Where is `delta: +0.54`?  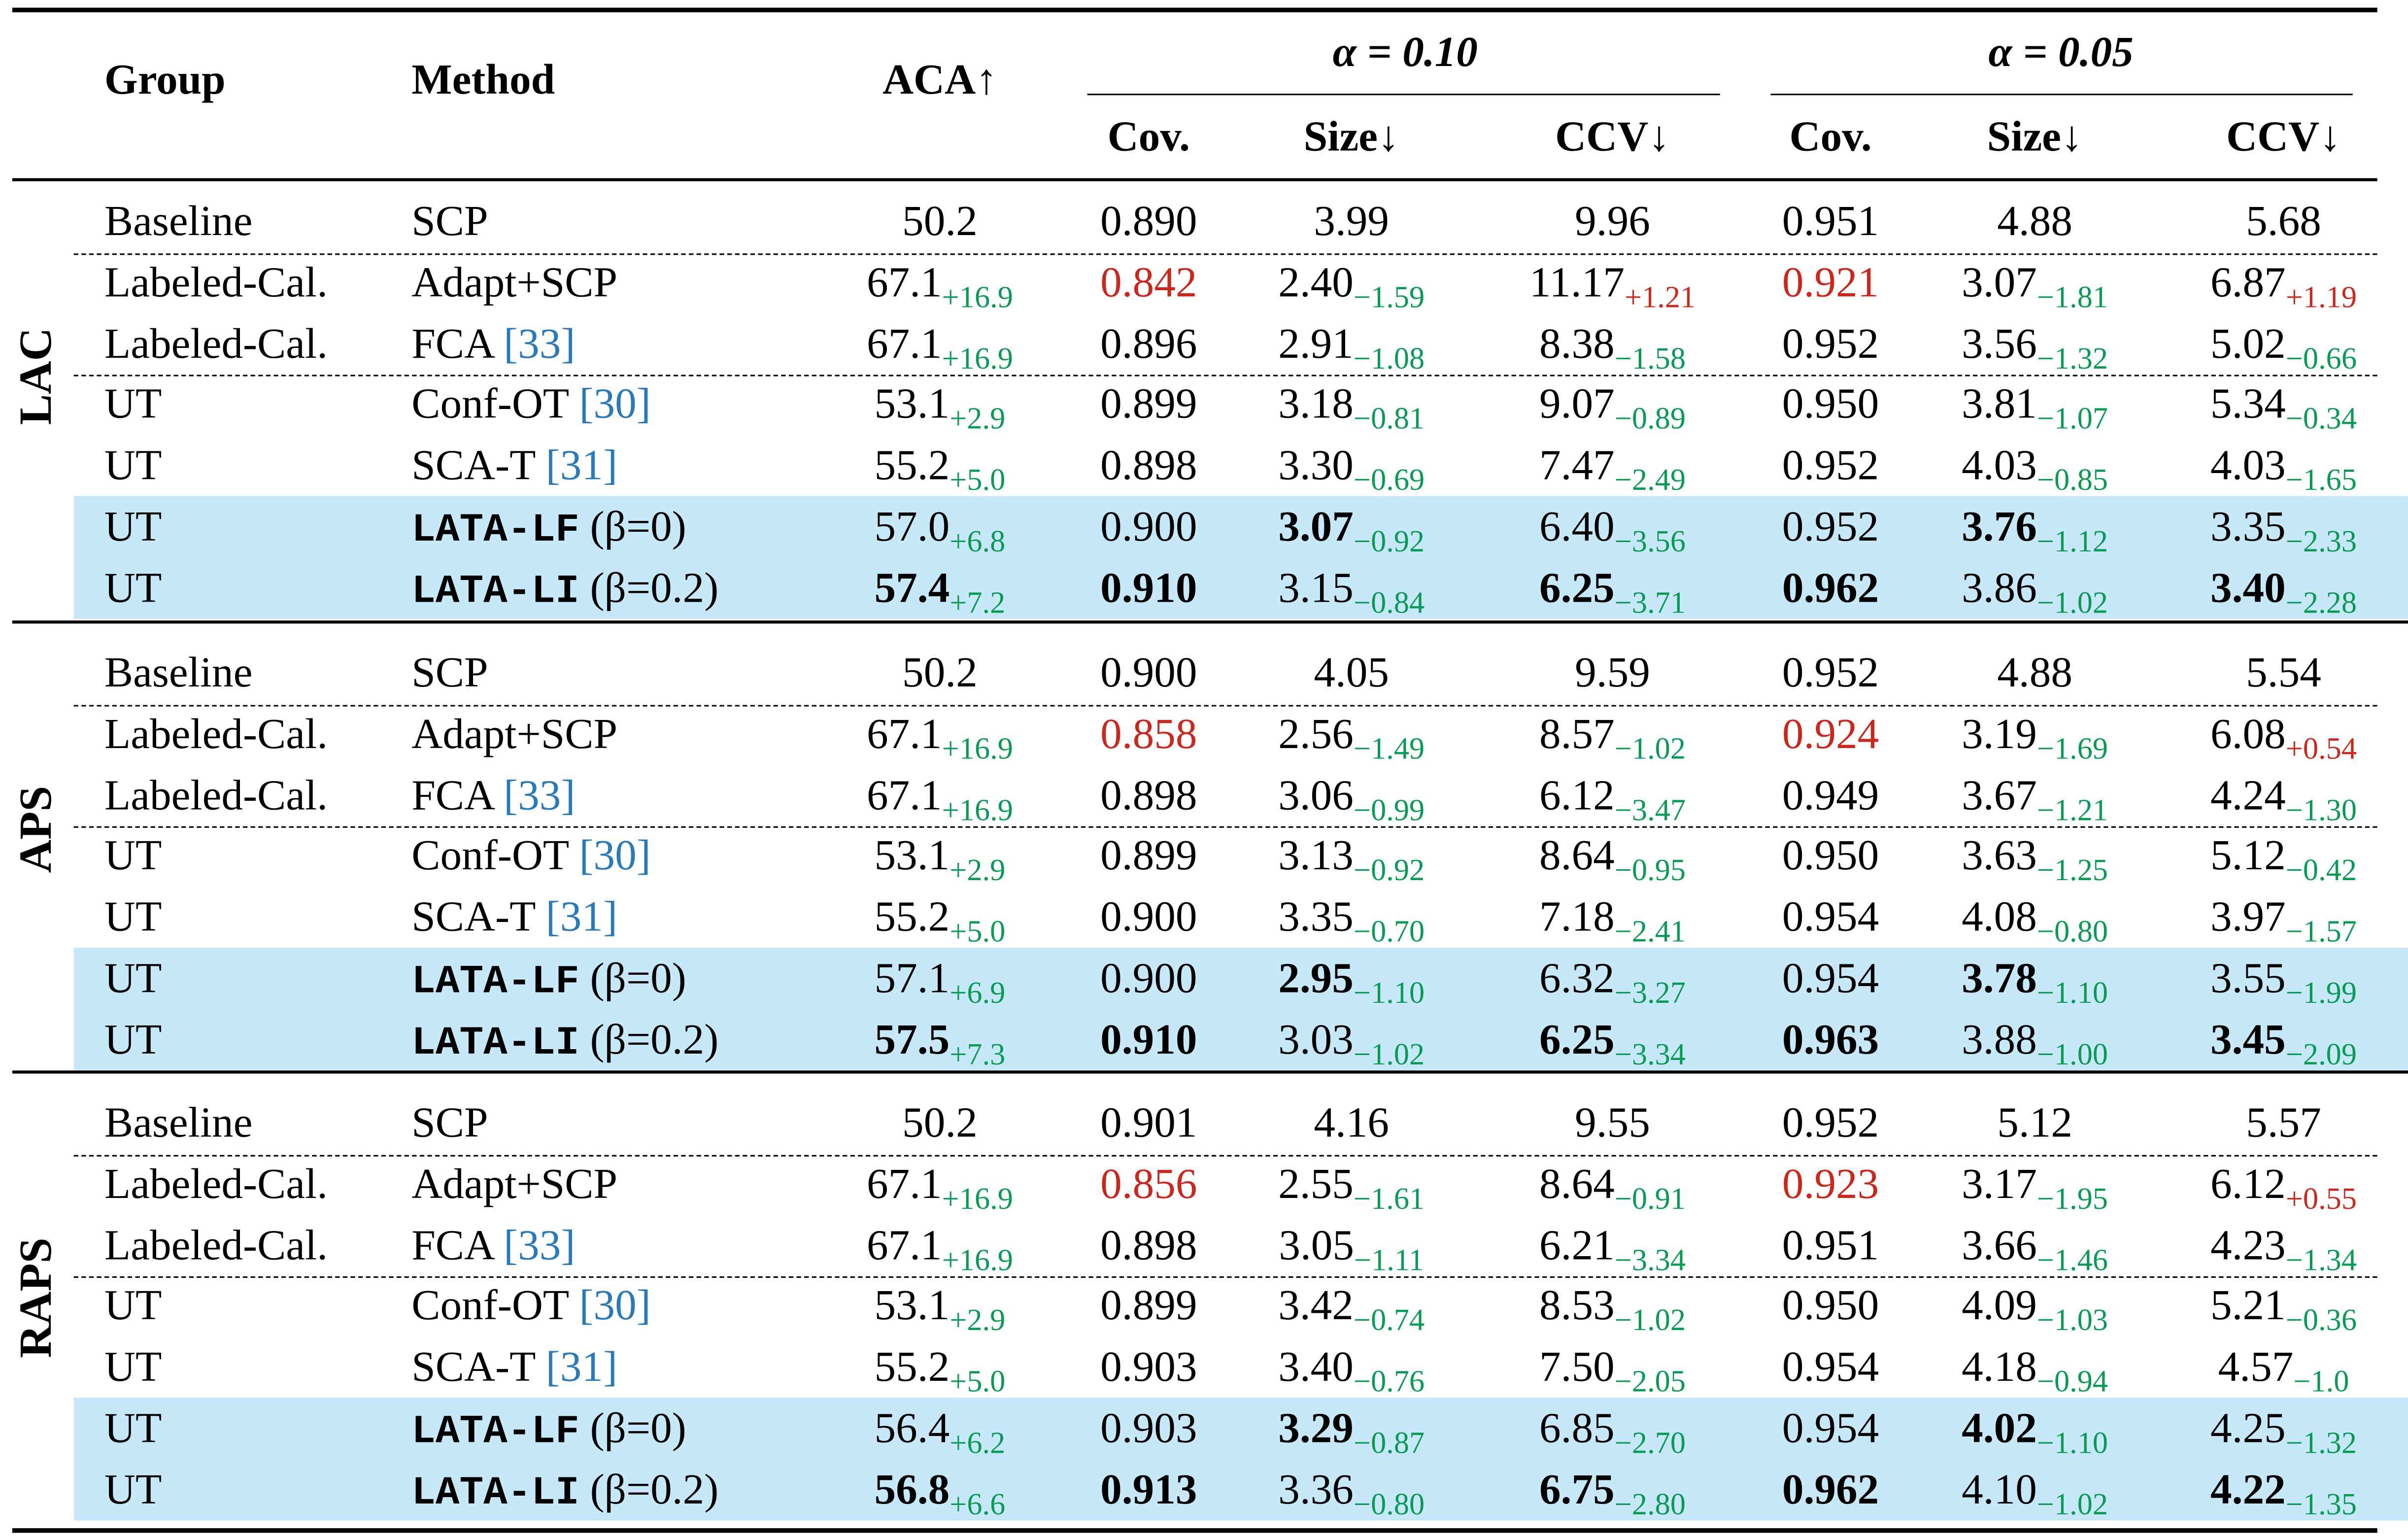 delta: +0.54 is located at coordinates (2321, 749).